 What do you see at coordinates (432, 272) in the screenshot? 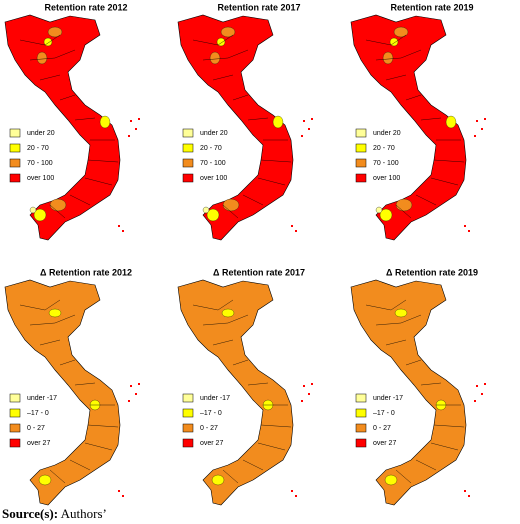
I see `map-title: Δ Retention rate 2019` at bounding box center [432, 272].